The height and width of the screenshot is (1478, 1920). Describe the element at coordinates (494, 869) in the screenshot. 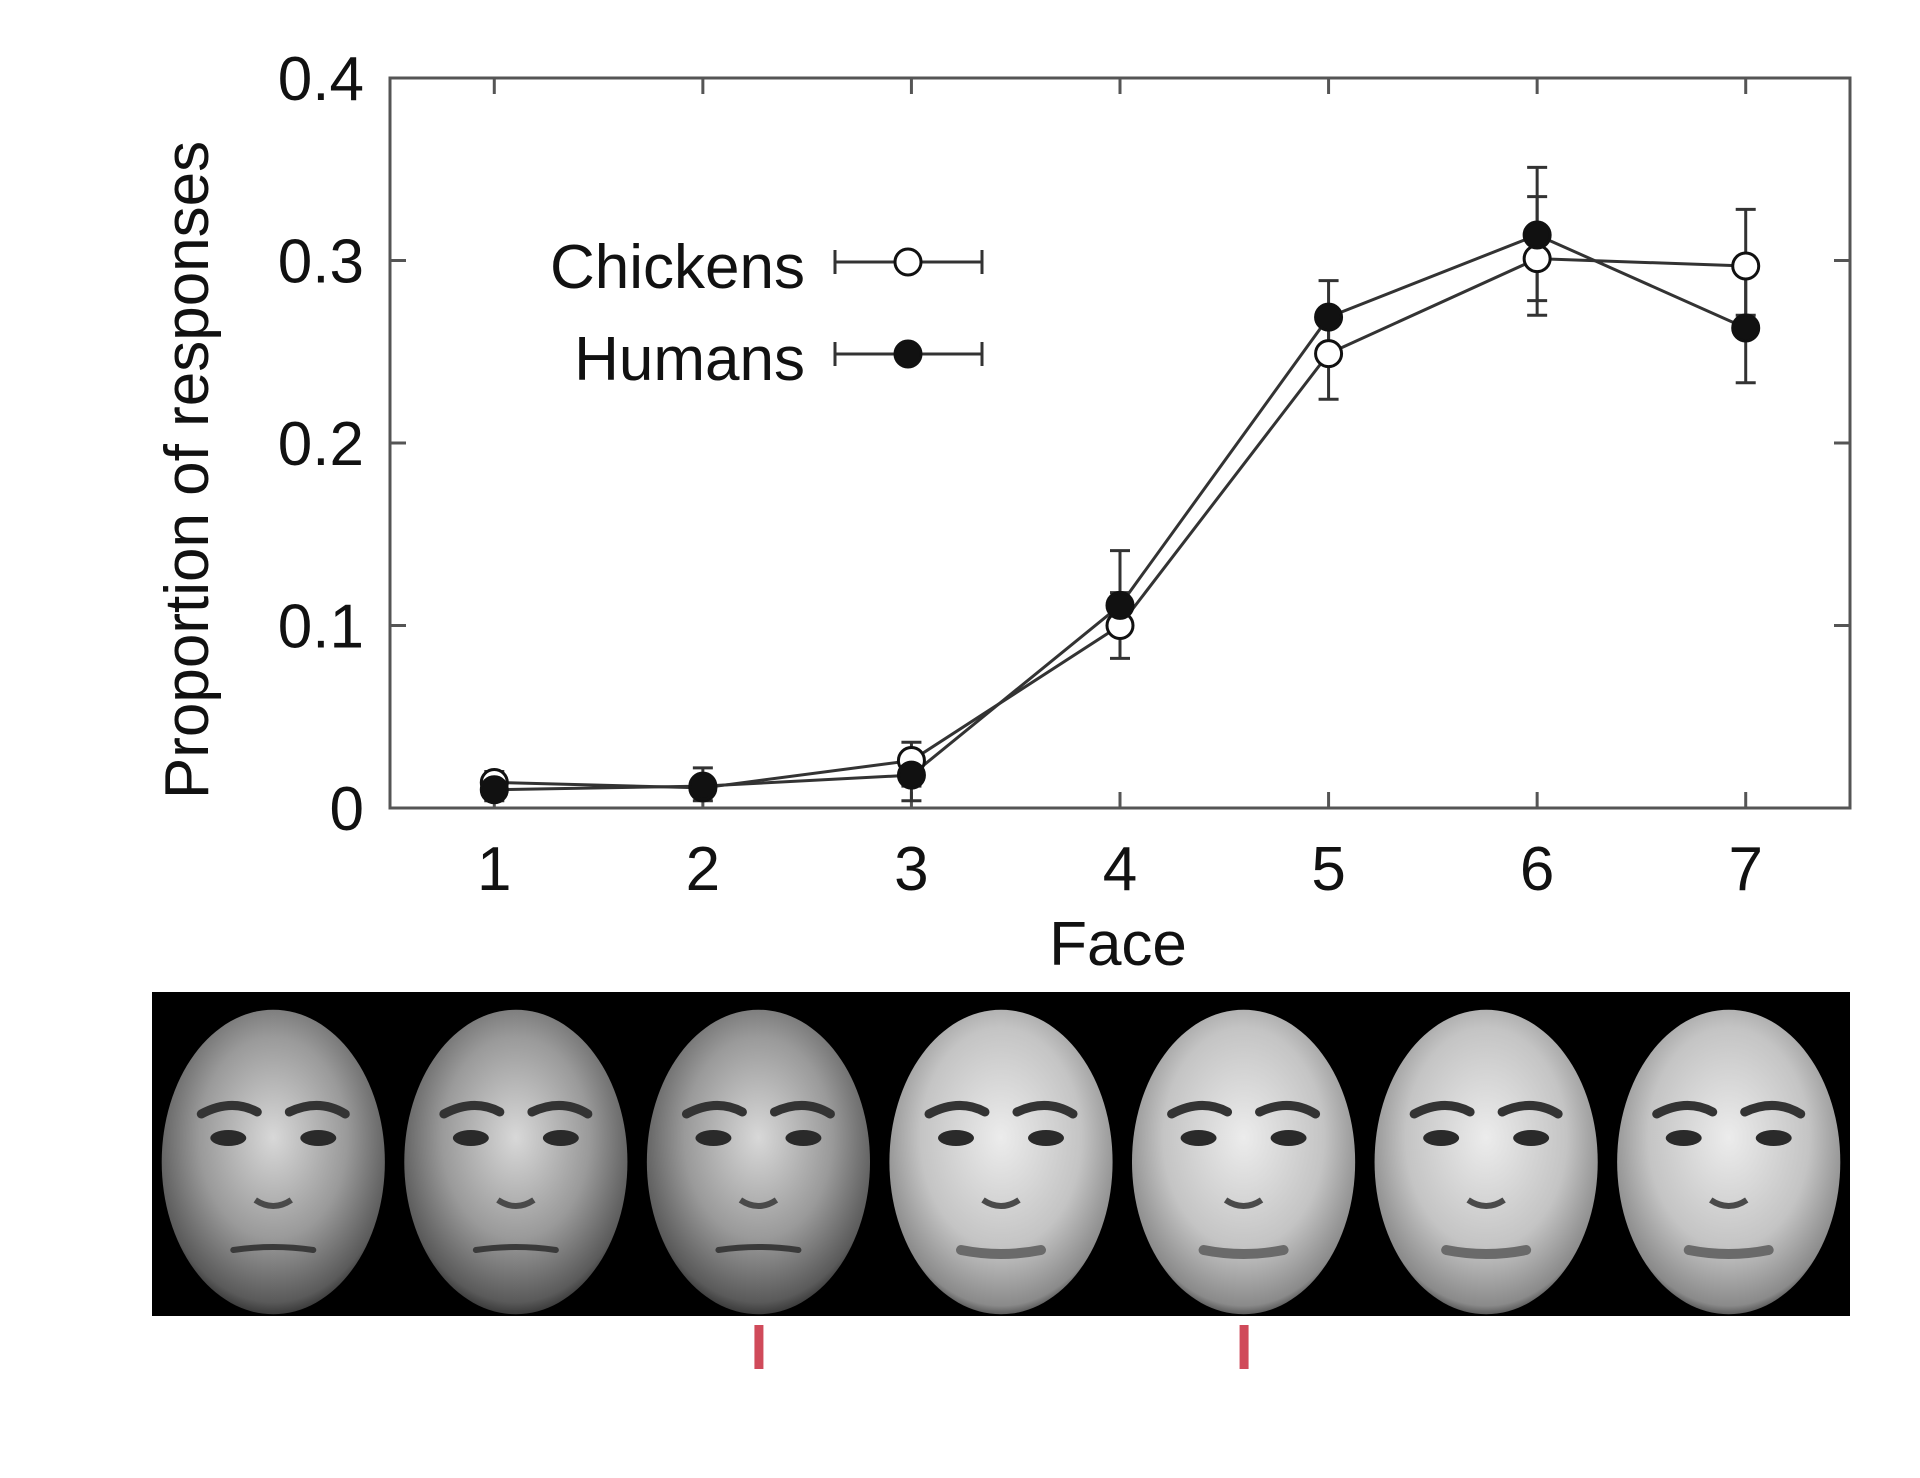

I see `x-tick-label: 1` at that location.